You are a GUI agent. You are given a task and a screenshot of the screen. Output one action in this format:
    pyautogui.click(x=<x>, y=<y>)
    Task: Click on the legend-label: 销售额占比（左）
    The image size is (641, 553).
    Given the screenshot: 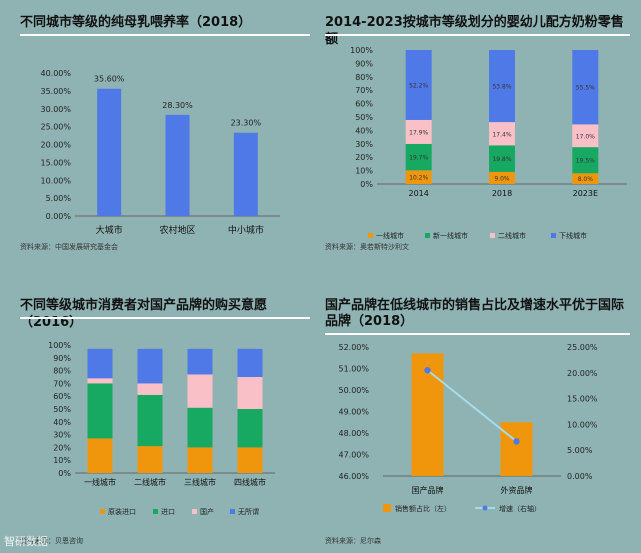 What is the action you would take?
    pyautogui.click(x=423, y=508)
    